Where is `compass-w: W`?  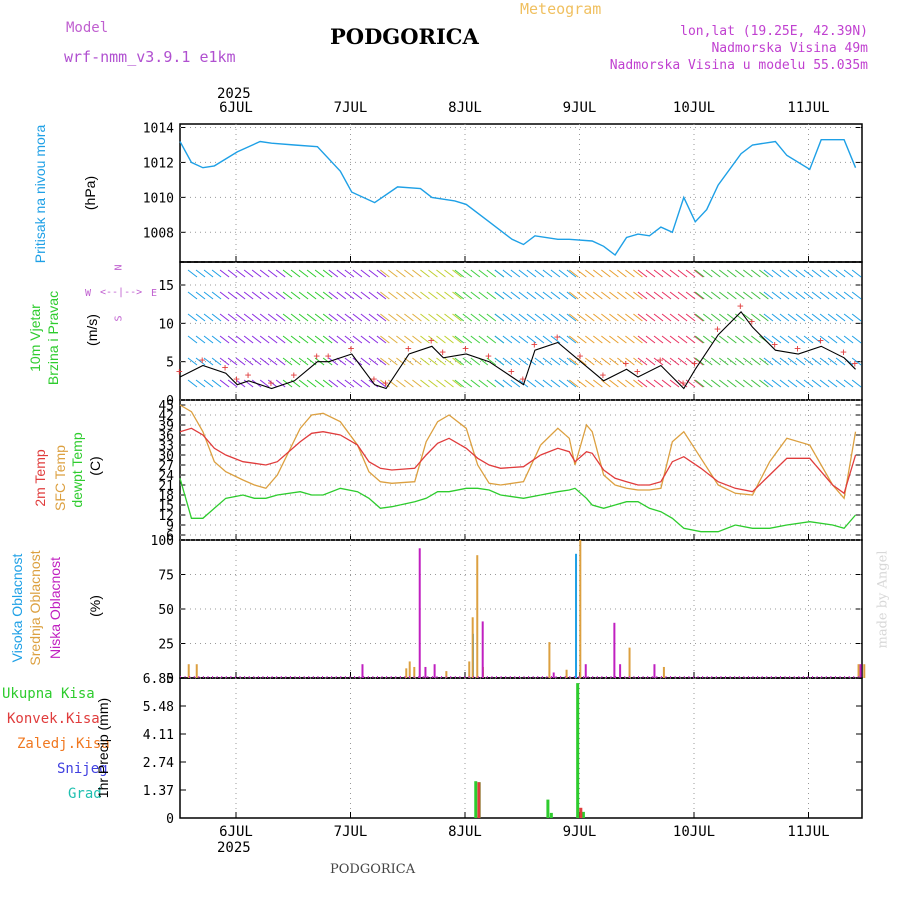
compass-w: W is located at coordinates (88, 293).